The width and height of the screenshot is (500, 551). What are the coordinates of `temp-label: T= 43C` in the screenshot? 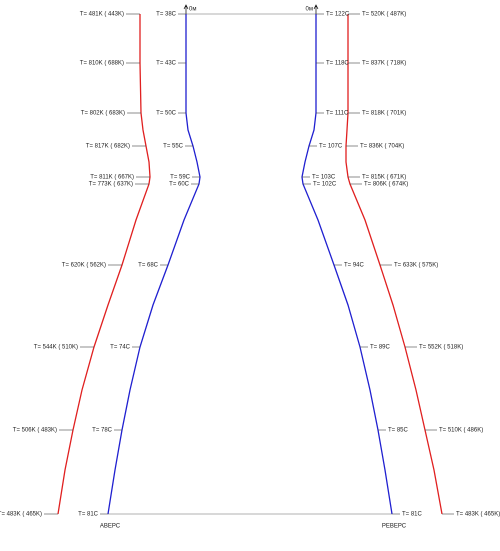 It's located at (166, 64).